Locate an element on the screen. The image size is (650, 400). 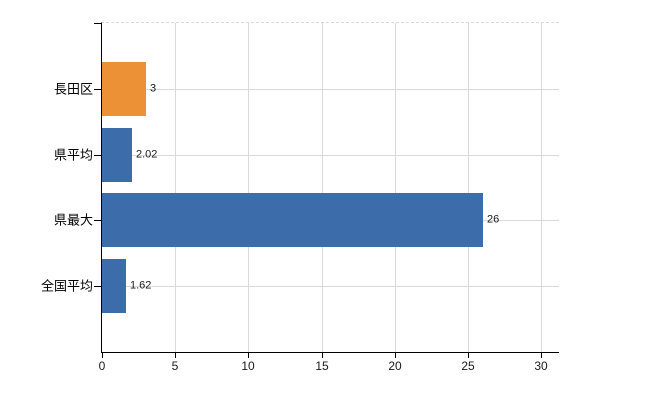
y-axis-end-tick is located at coordinates (97, 23).